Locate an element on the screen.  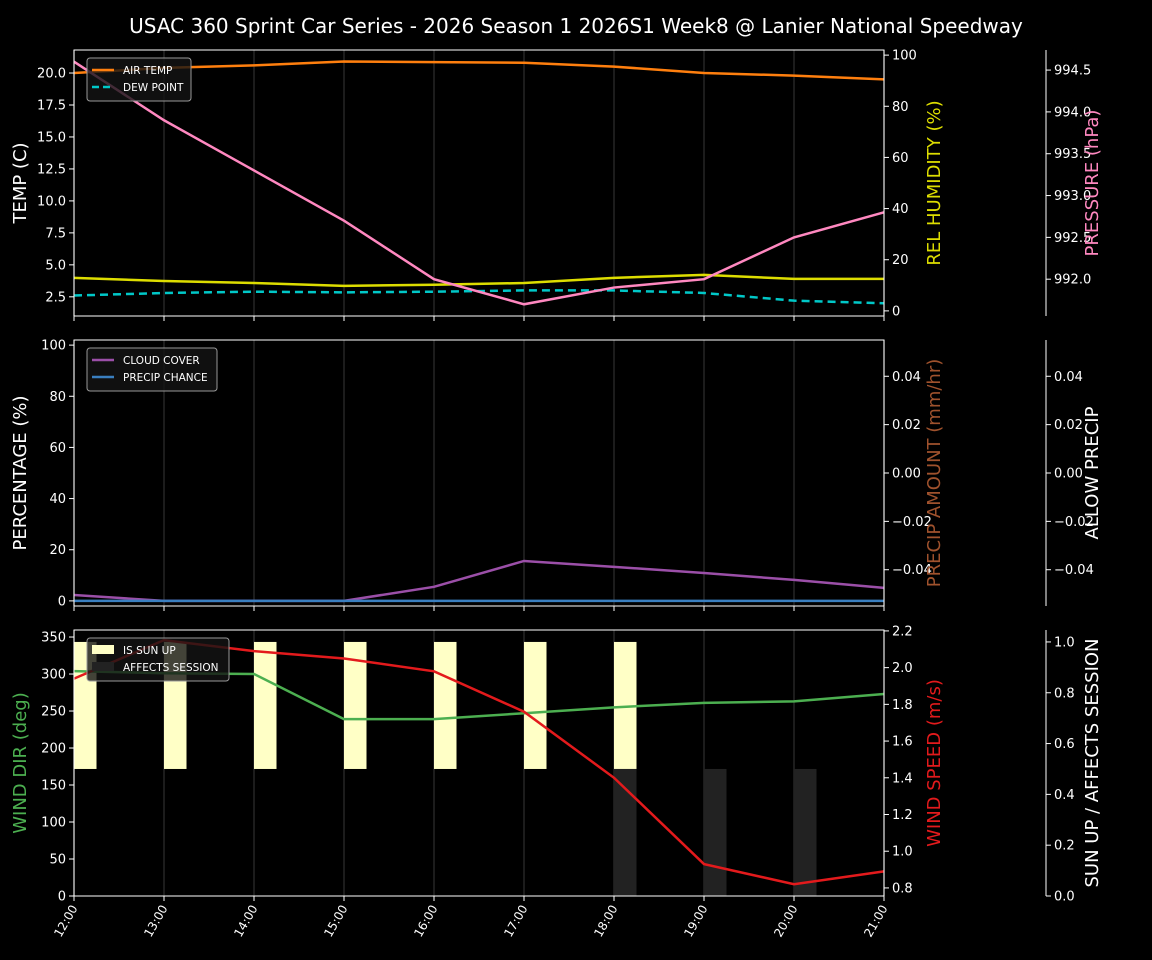
left-axis-label: PERCENTAGE (%) is located at coordinates (20, 472).